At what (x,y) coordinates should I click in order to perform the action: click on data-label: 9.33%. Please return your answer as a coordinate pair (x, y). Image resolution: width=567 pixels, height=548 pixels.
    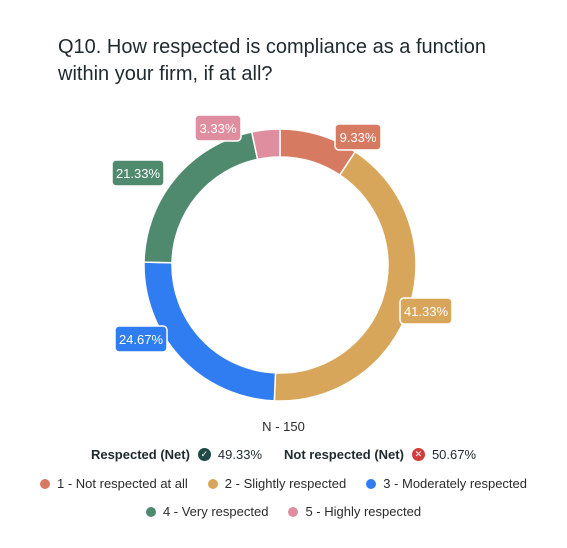
    Looking at the image, I should click on (358, 137).